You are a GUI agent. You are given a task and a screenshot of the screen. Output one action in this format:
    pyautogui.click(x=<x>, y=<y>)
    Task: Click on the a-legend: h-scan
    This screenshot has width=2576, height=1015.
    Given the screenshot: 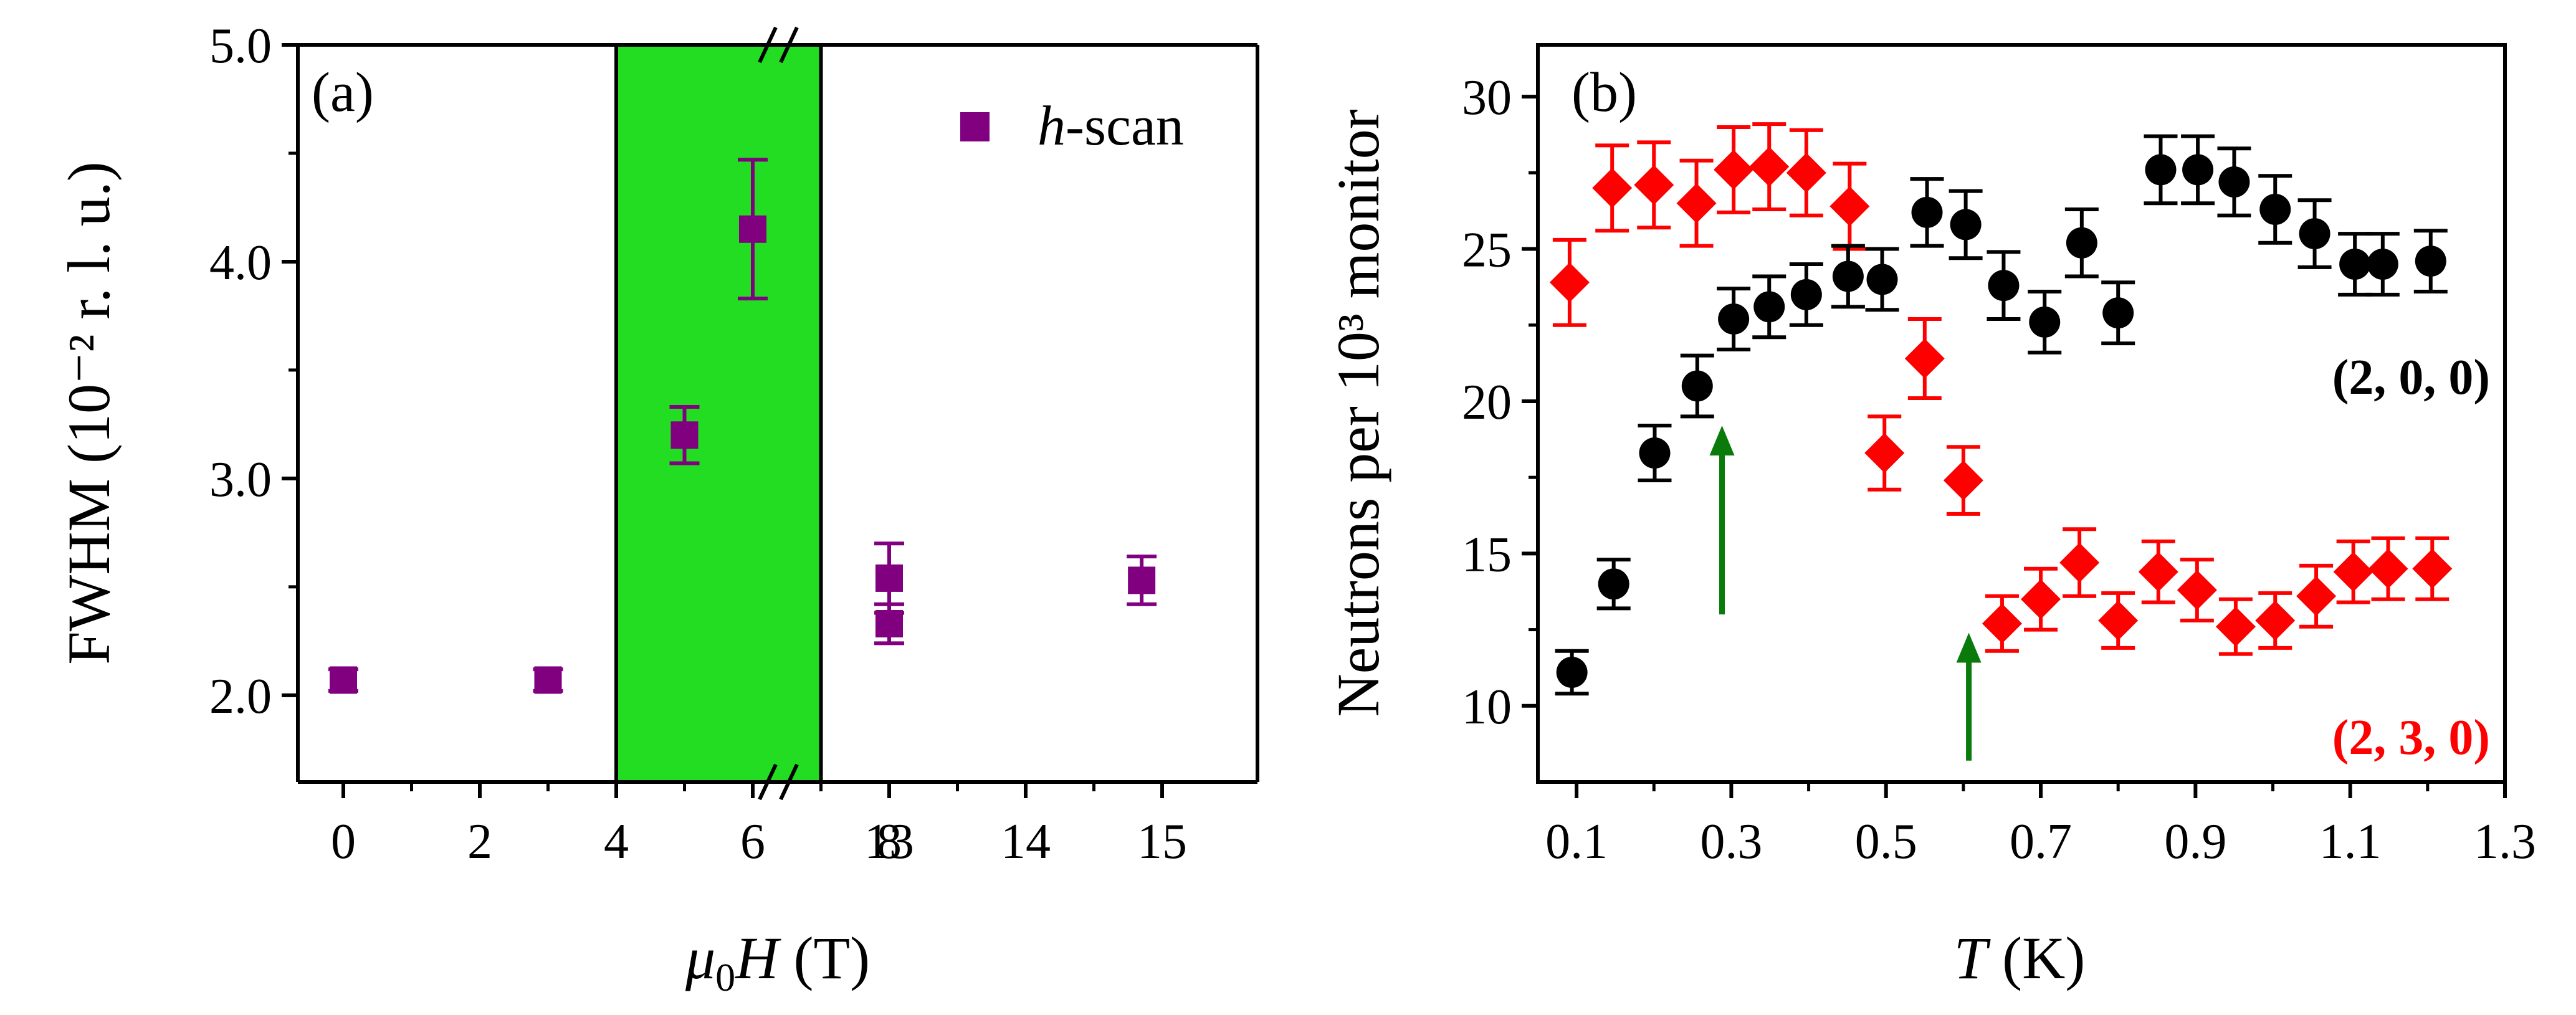 What is the action you would take?
    pyautogui.click(x=1072, y=126)
    